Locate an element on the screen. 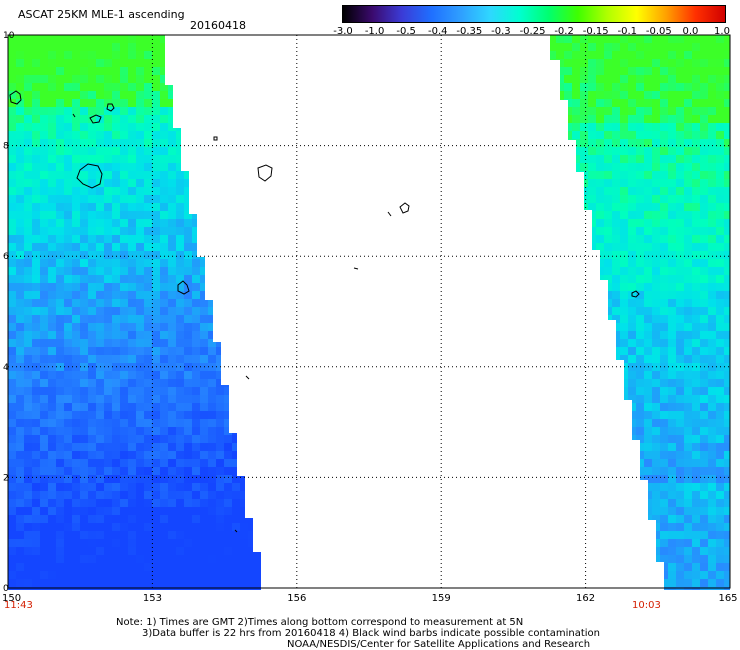 The image size is (740, 650). color-scale-label: -0.05 is located at coordinates (658, 31).